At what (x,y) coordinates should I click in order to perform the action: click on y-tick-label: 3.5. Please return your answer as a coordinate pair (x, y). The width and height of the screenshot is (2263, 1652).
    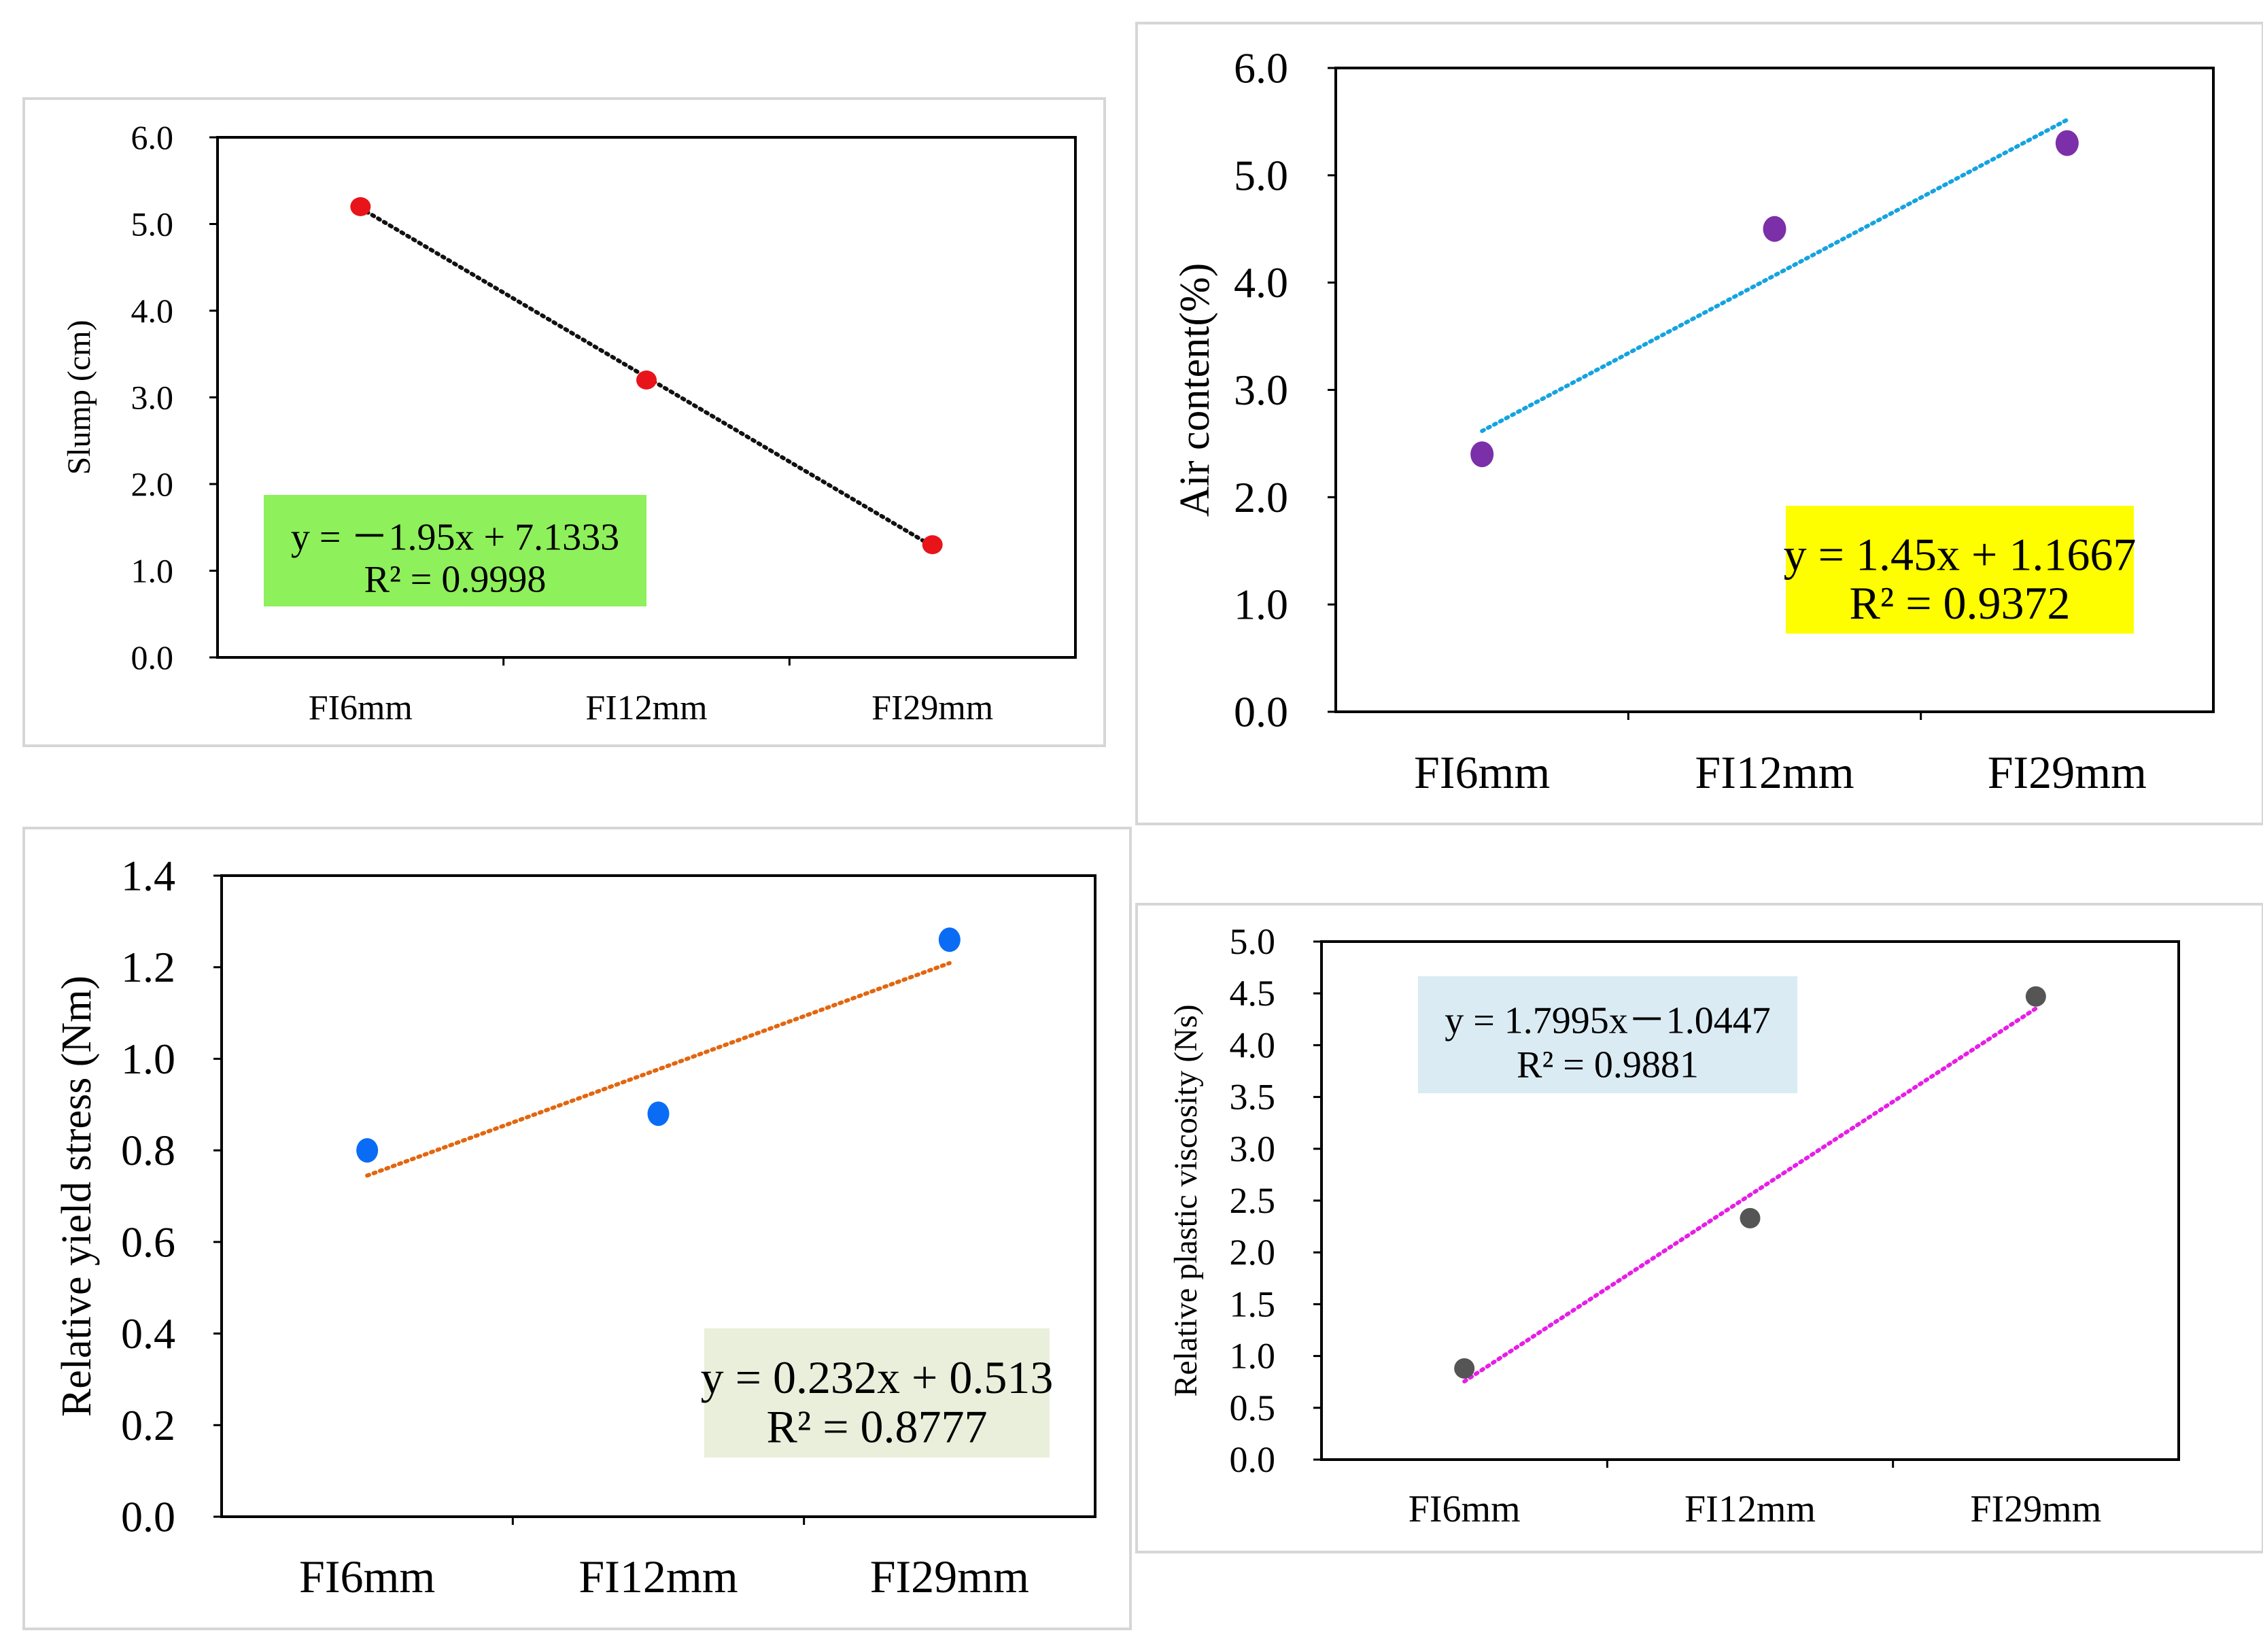
    Looking at the image, I should click on (1253, 1097).